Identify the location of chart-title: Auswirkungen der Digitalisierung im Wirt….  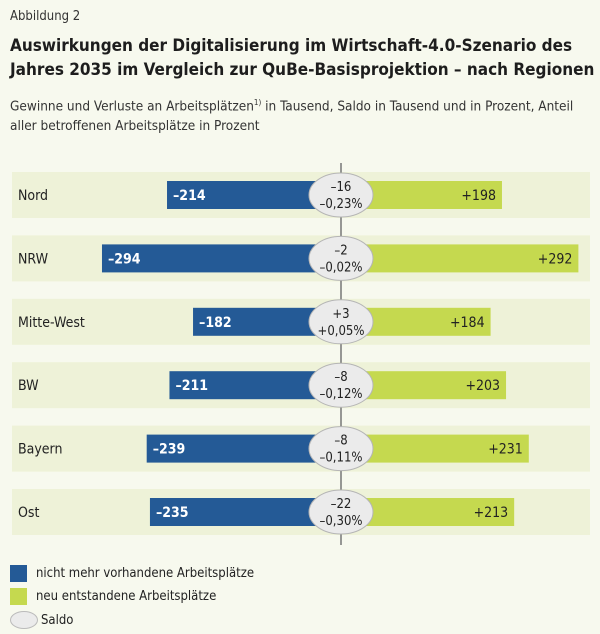
(302, 58).